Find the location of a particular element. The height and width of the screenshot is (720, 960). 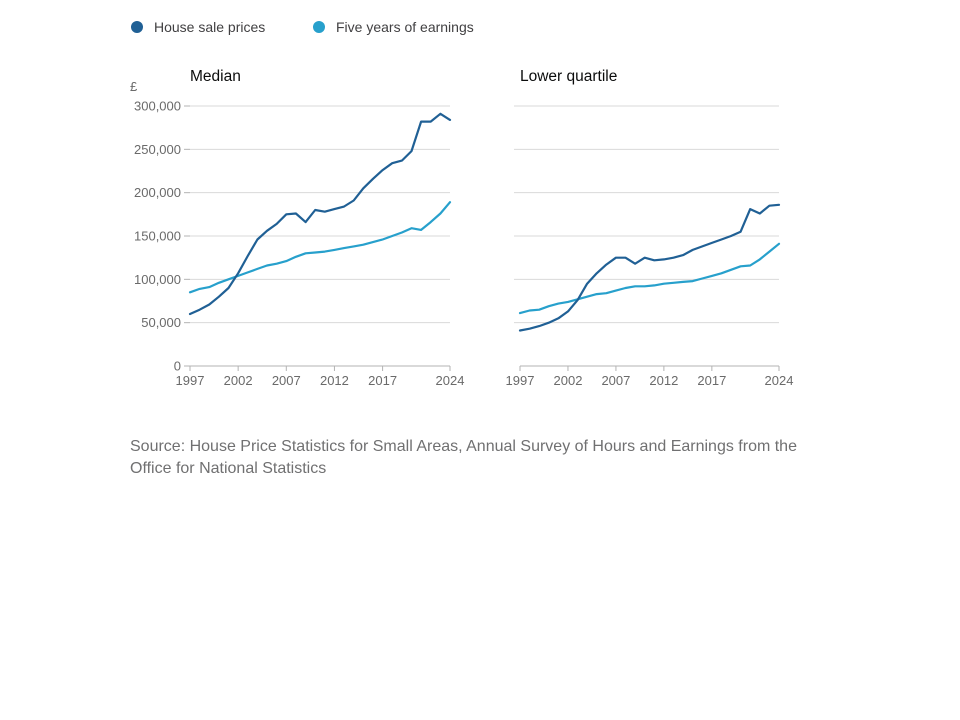

panel-lower-quartile: Lower quartile 1997 2002 2007 2012 2017 2024 is located at coordinates (650, 228).